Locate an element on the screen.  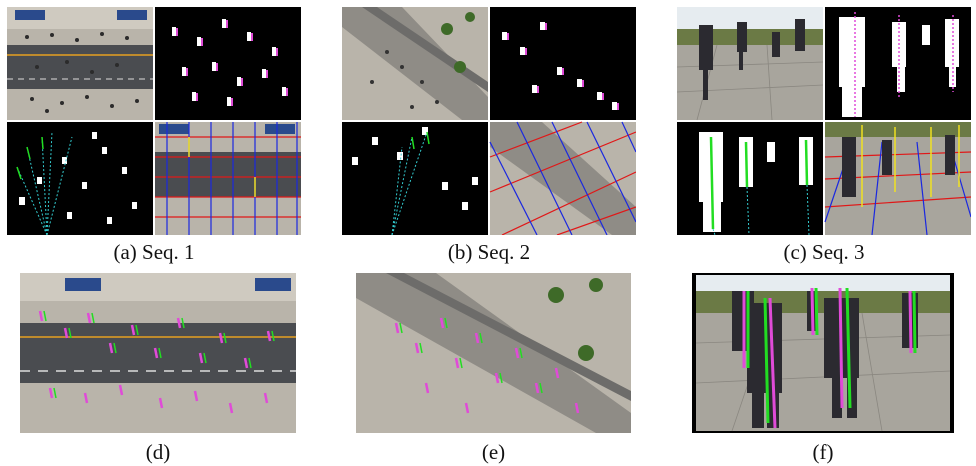
seq1-composite is located at coordinates (154, 121).